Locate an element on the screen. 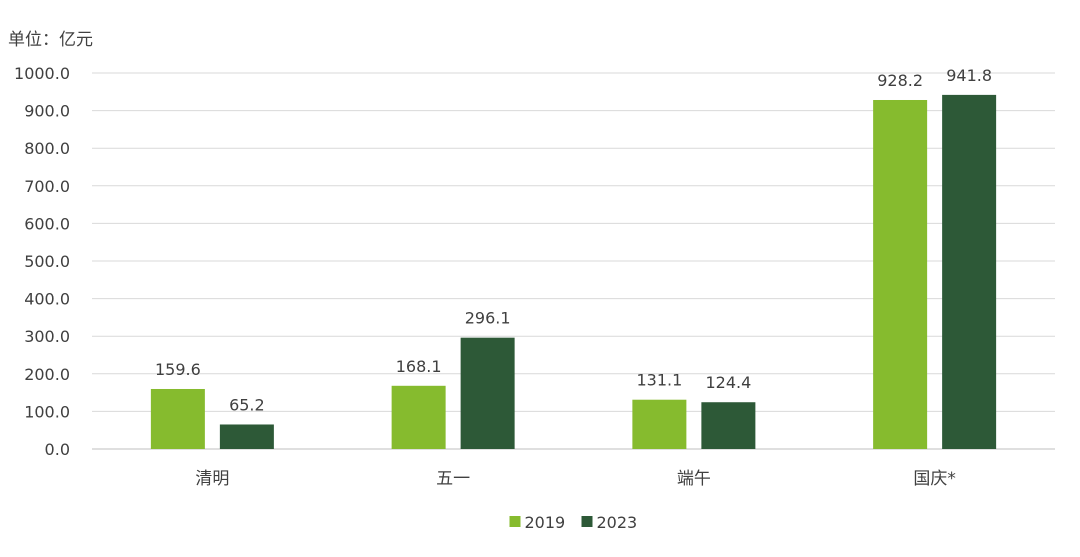  legend-label: 2023 is located at coordinates (617, 522).